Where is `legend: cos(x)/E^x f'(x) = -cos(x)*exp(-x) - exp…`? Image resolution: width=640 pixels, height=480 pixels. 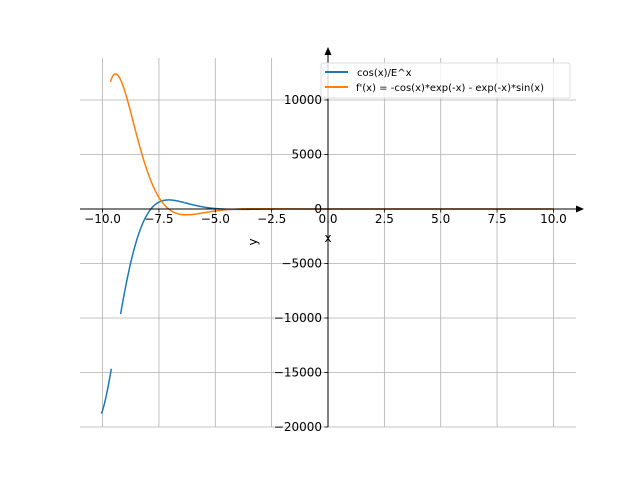 legend: cos(x)/E^x f'(x) = -cos(x)*exp(-x) - exp… is located at coordinates (445, 80).